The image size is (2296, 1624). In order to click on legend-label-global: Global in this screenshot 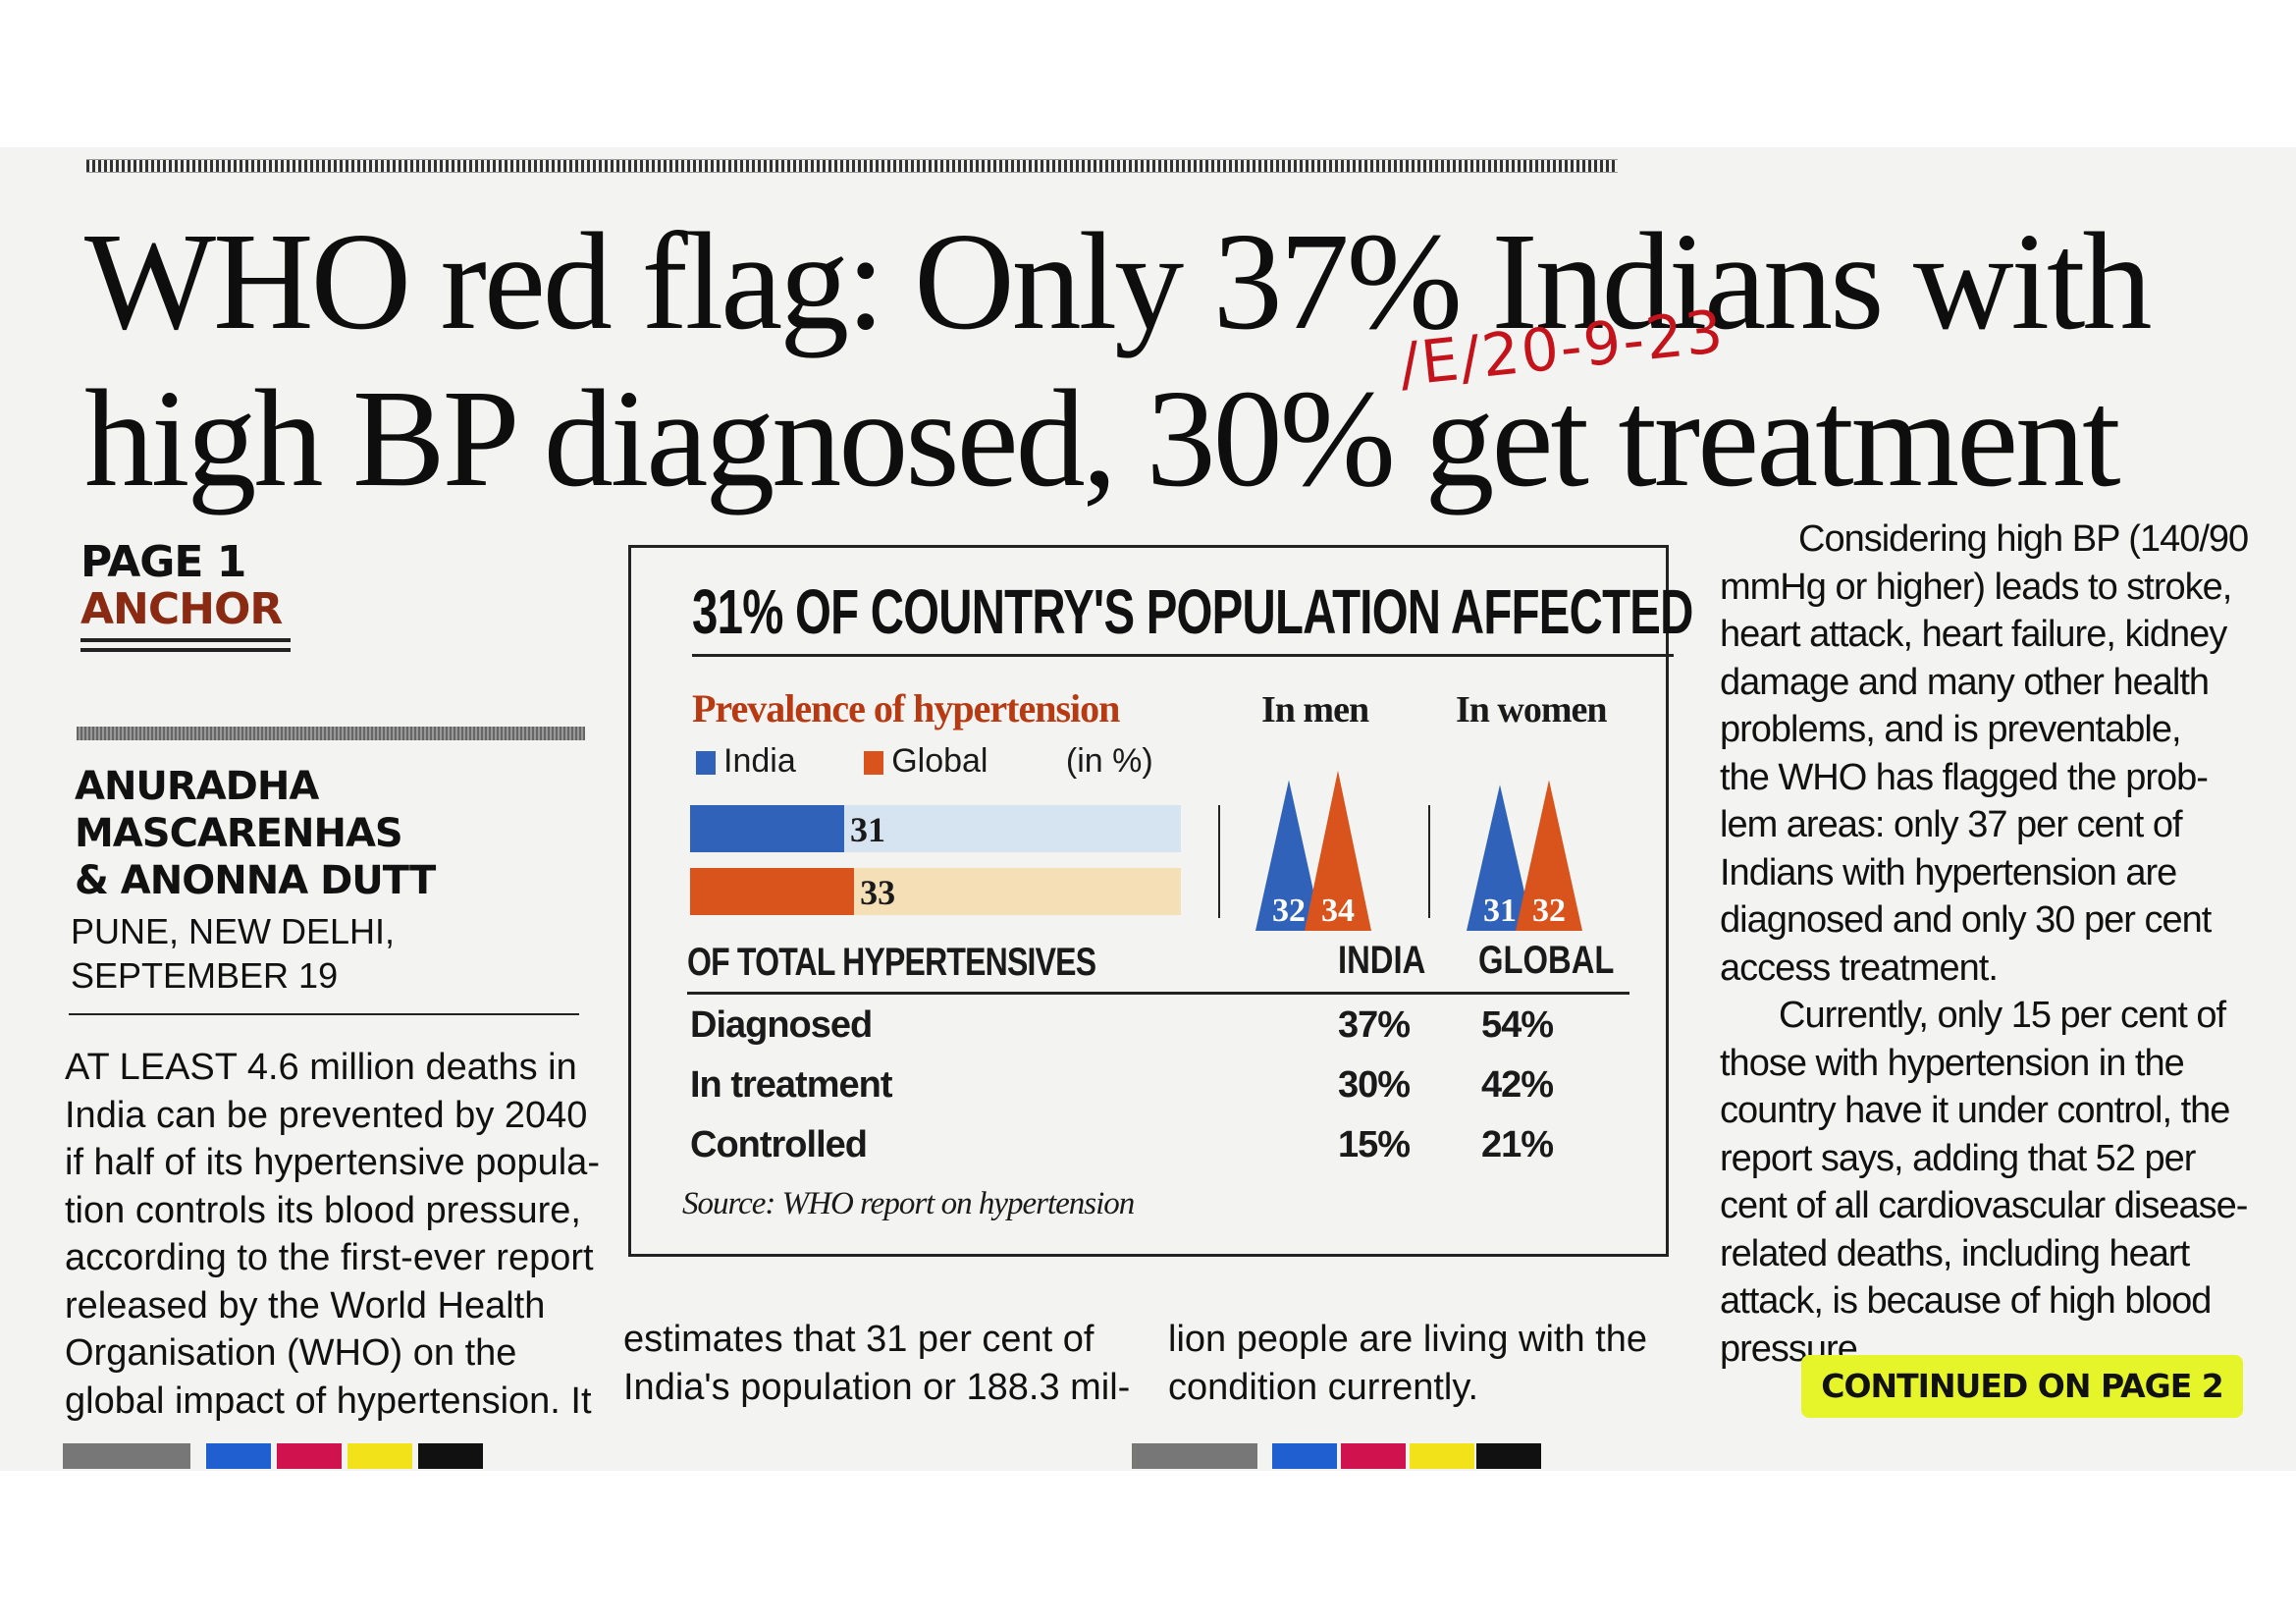, I will do `click(939, 761)`.